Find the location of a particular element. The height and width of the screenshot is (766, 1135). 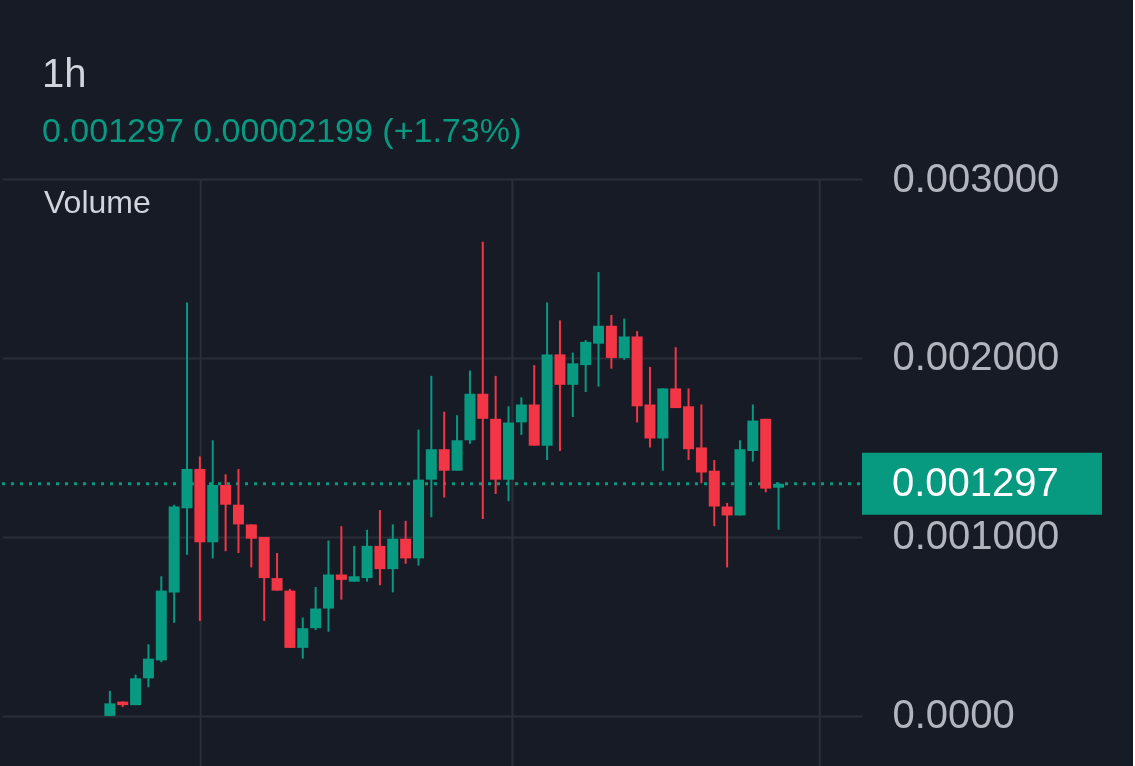

ref-line-label: 0.001297 is located at coordinates (975, 481).